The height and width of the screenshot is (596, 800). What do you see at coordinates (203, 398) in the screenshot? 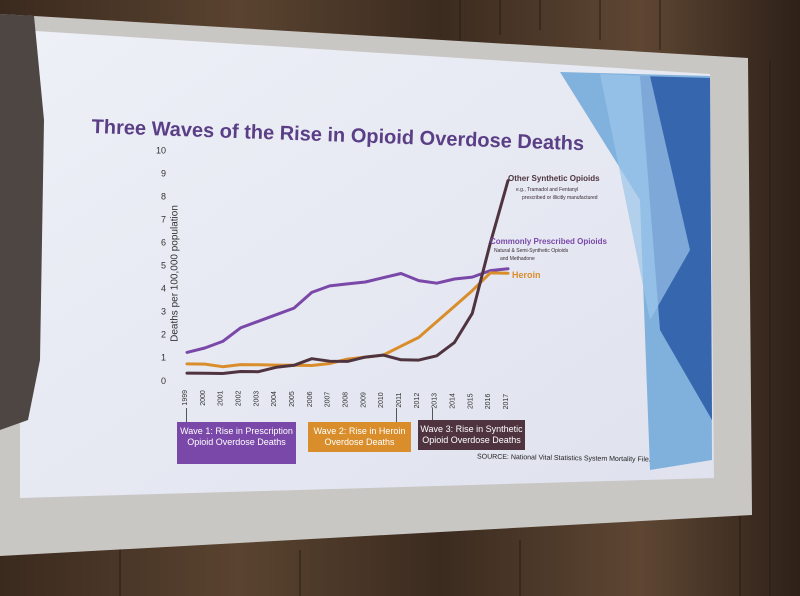
I see `x-tick-label: 2000` at bounding box center [203, 398].